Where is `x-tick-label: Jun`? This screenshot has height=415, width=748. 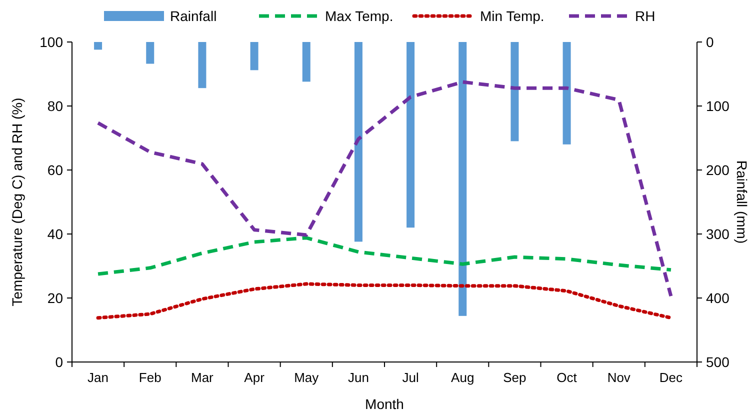 x-tick-label: Jun is located at coordinates (358, 377).